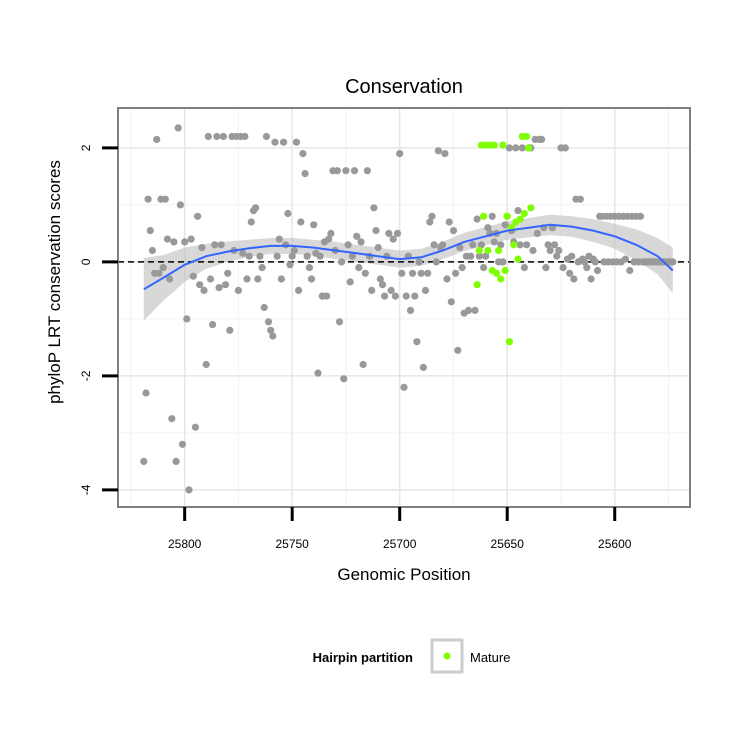 This screenshot has height=750, width=750. What do you see at coordinates (86, 147) in the screenshot?
I see `y-tick-label: 2` at bounding box center [86, 147].